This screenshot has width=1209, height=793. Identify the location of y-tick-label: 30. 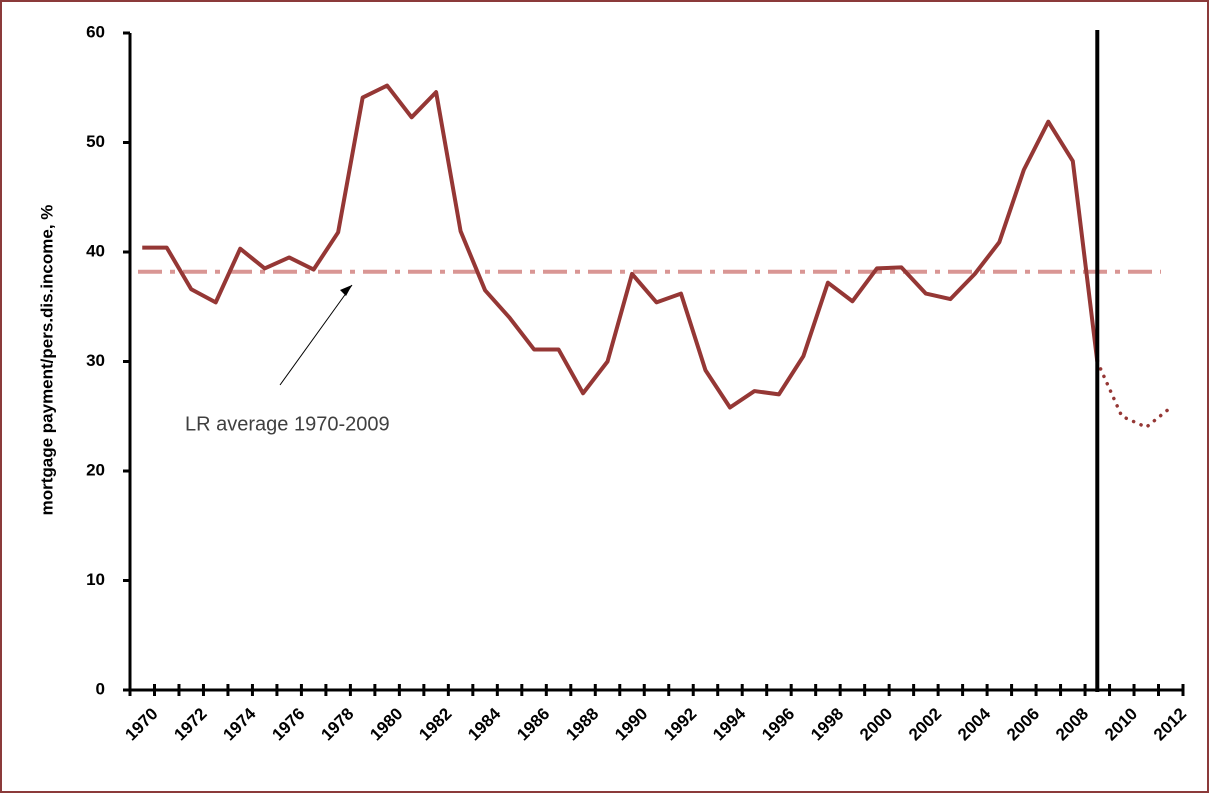
(95, 360).